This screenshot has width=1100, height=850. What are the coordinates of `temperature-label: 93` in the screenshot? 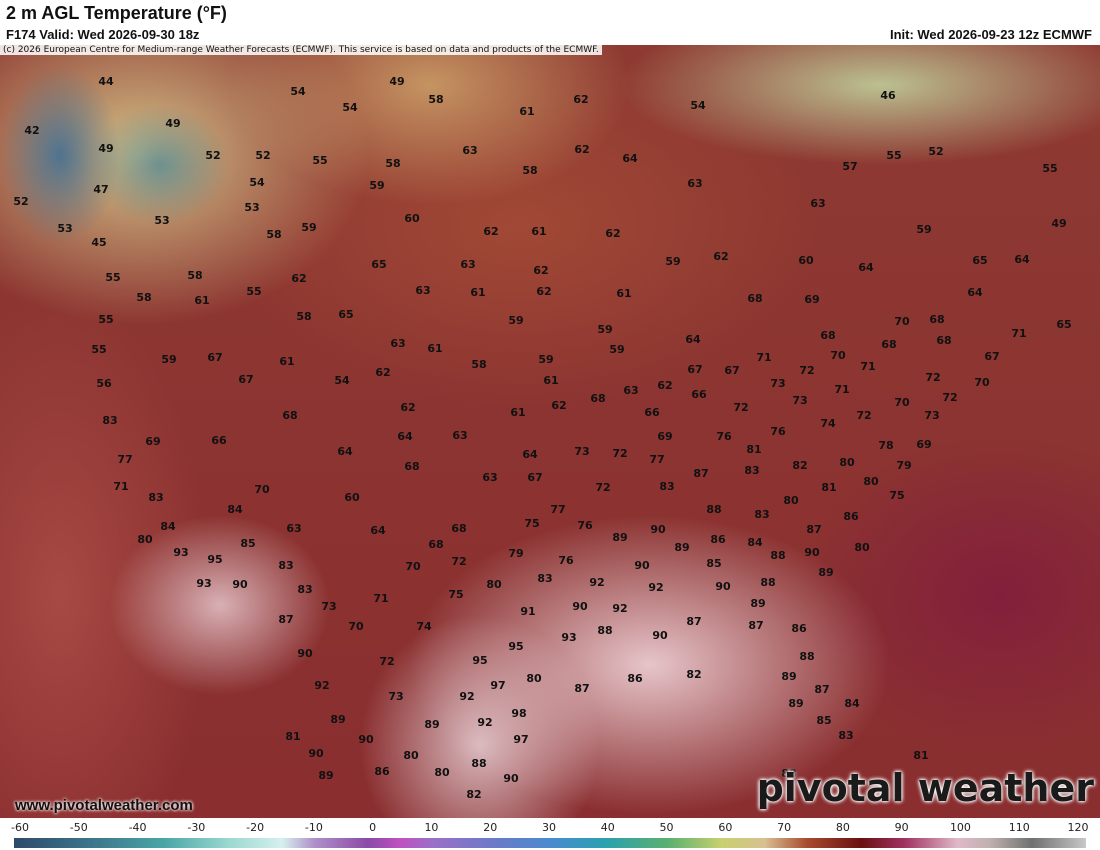 It's located at (203, 583).